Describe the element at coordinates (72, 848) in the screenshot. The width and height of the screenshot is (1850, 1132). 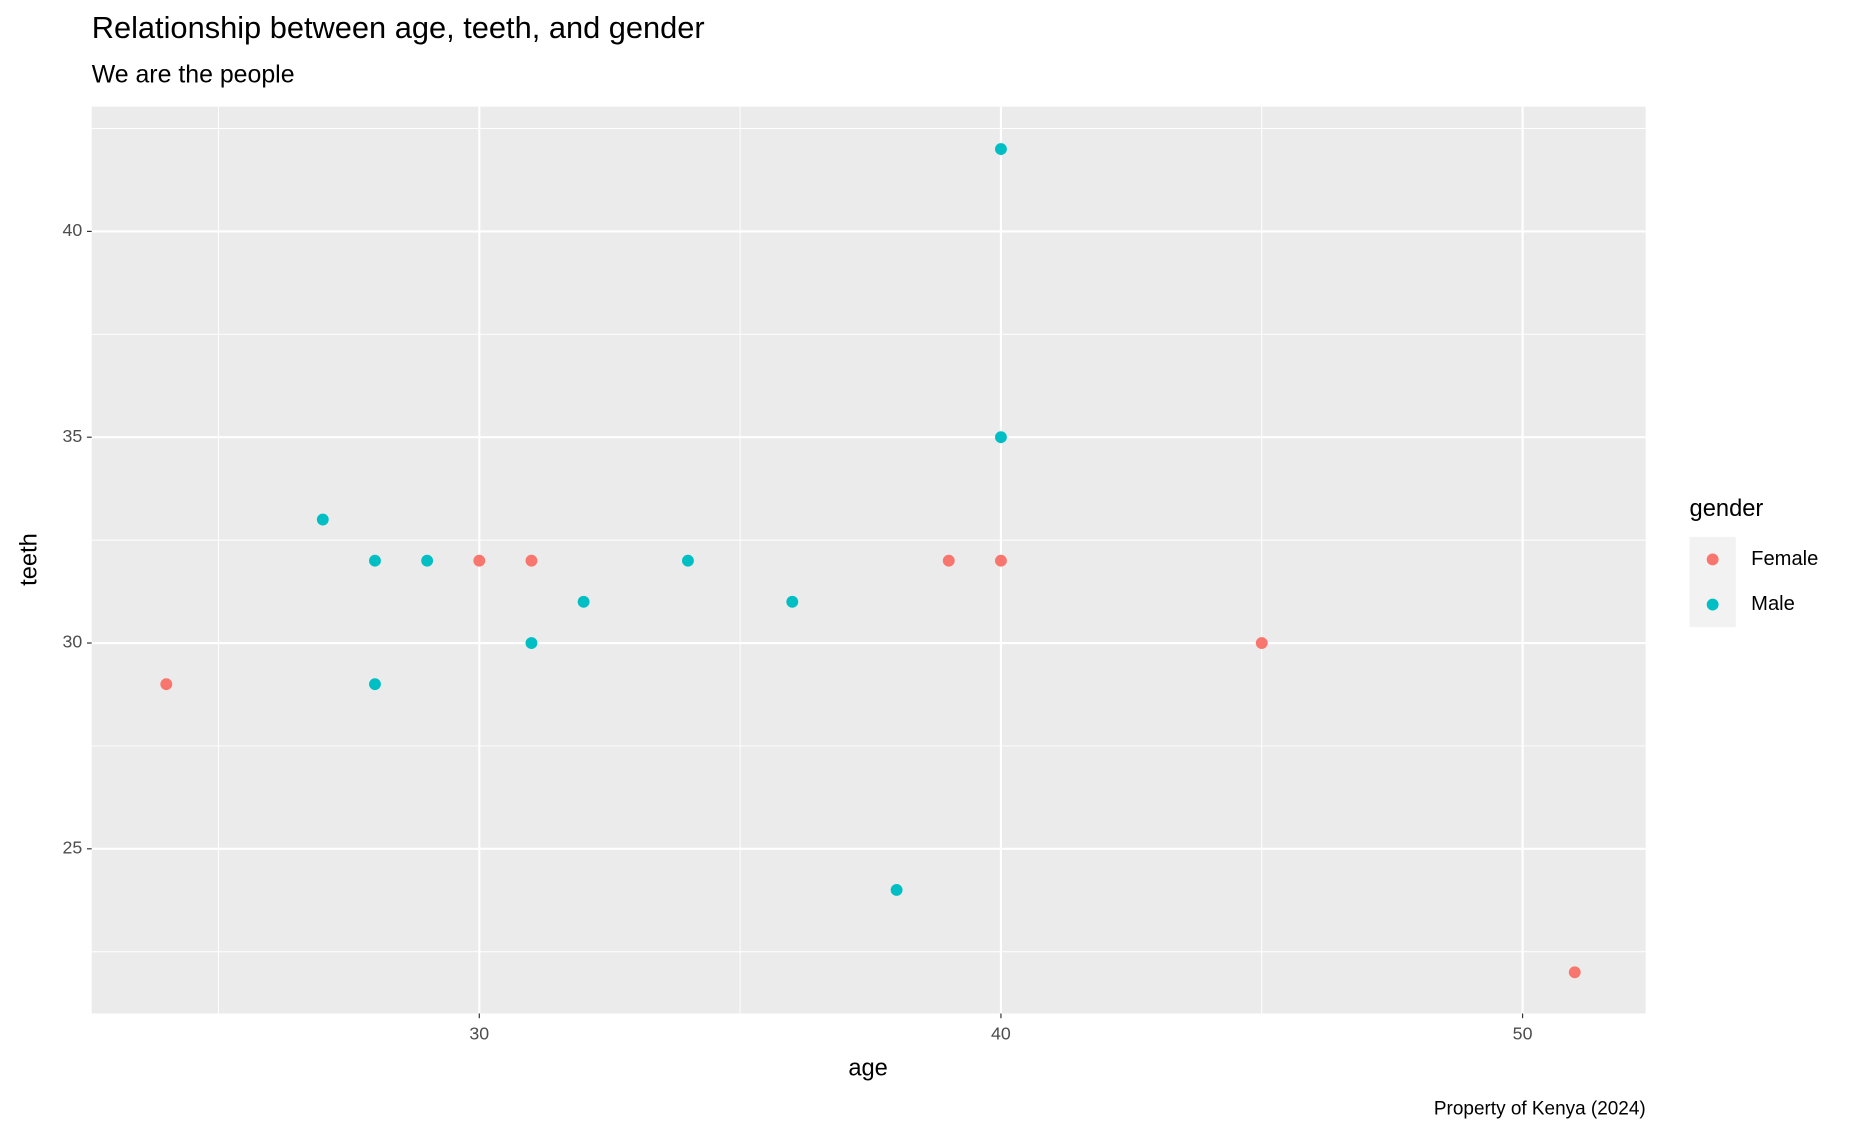
I see `y-tick-label: 25` at that location.